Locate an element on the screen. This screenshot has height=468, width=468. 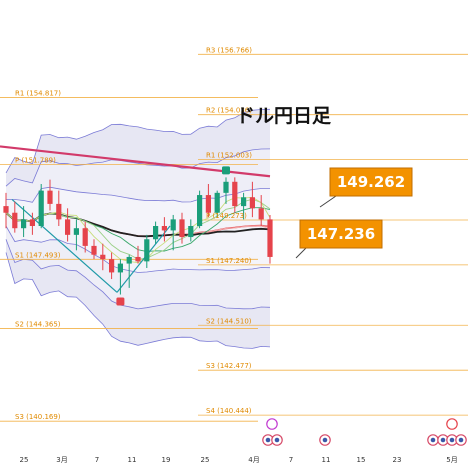
event-marker-top-left is located at coordinates (272, 424).